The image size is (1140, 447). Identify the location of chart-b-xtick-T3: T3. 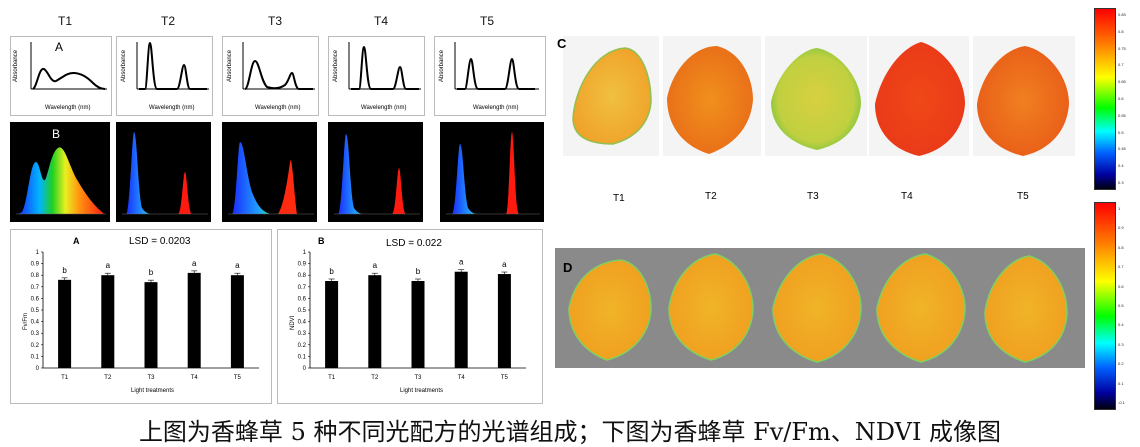
(418, 378).